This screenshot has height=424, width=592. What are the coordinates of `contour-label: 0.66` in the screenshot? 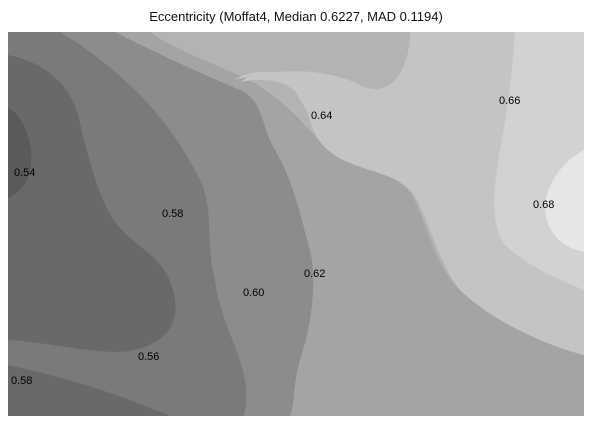 It's located at (509, 101).